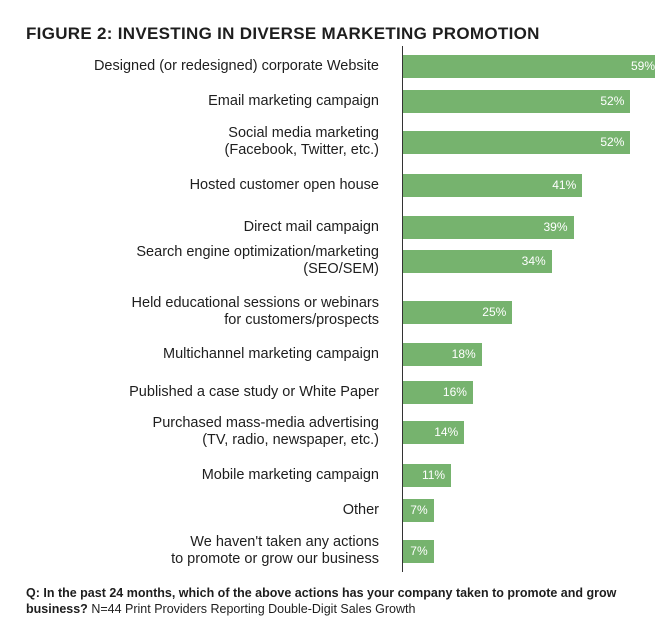 This screenshot has width=655, height=626. I want to click on bar-value-label: 11%, so click(433, 474).